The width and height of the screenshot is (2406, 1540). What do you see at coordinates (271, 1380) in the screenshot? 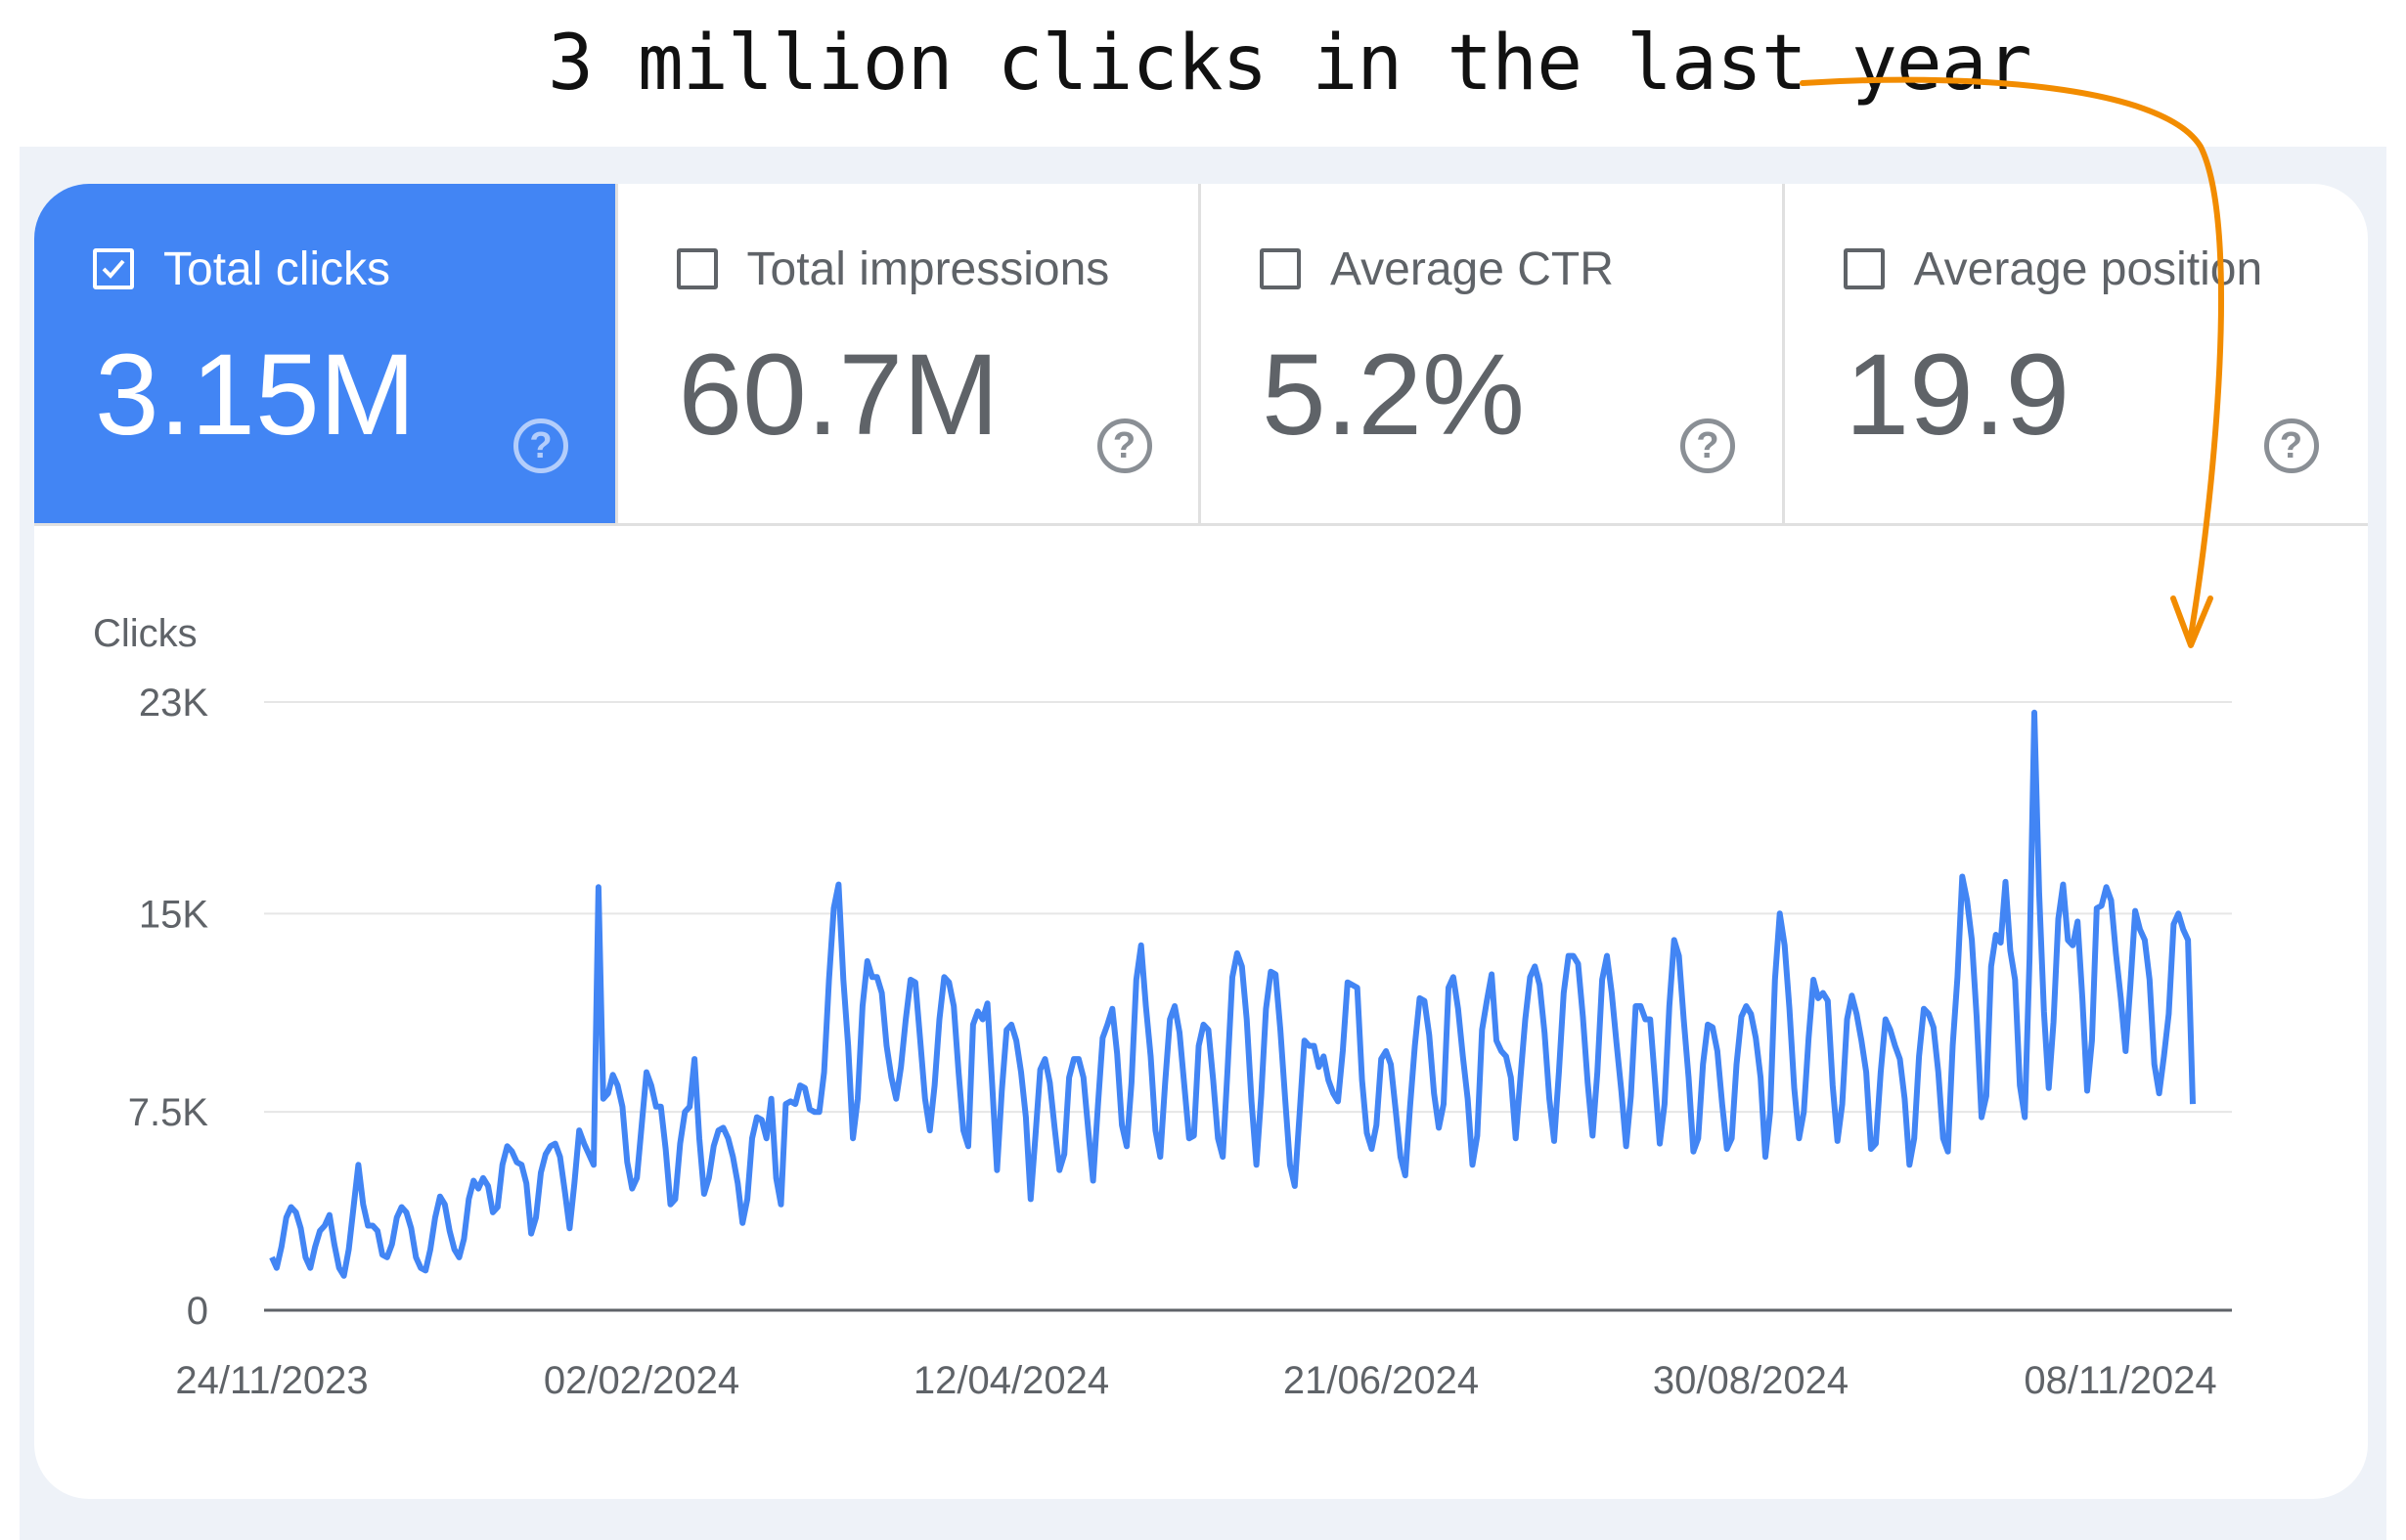
I see `x-tick-label: 24/11/2023` at bounding box center [271, 1380].